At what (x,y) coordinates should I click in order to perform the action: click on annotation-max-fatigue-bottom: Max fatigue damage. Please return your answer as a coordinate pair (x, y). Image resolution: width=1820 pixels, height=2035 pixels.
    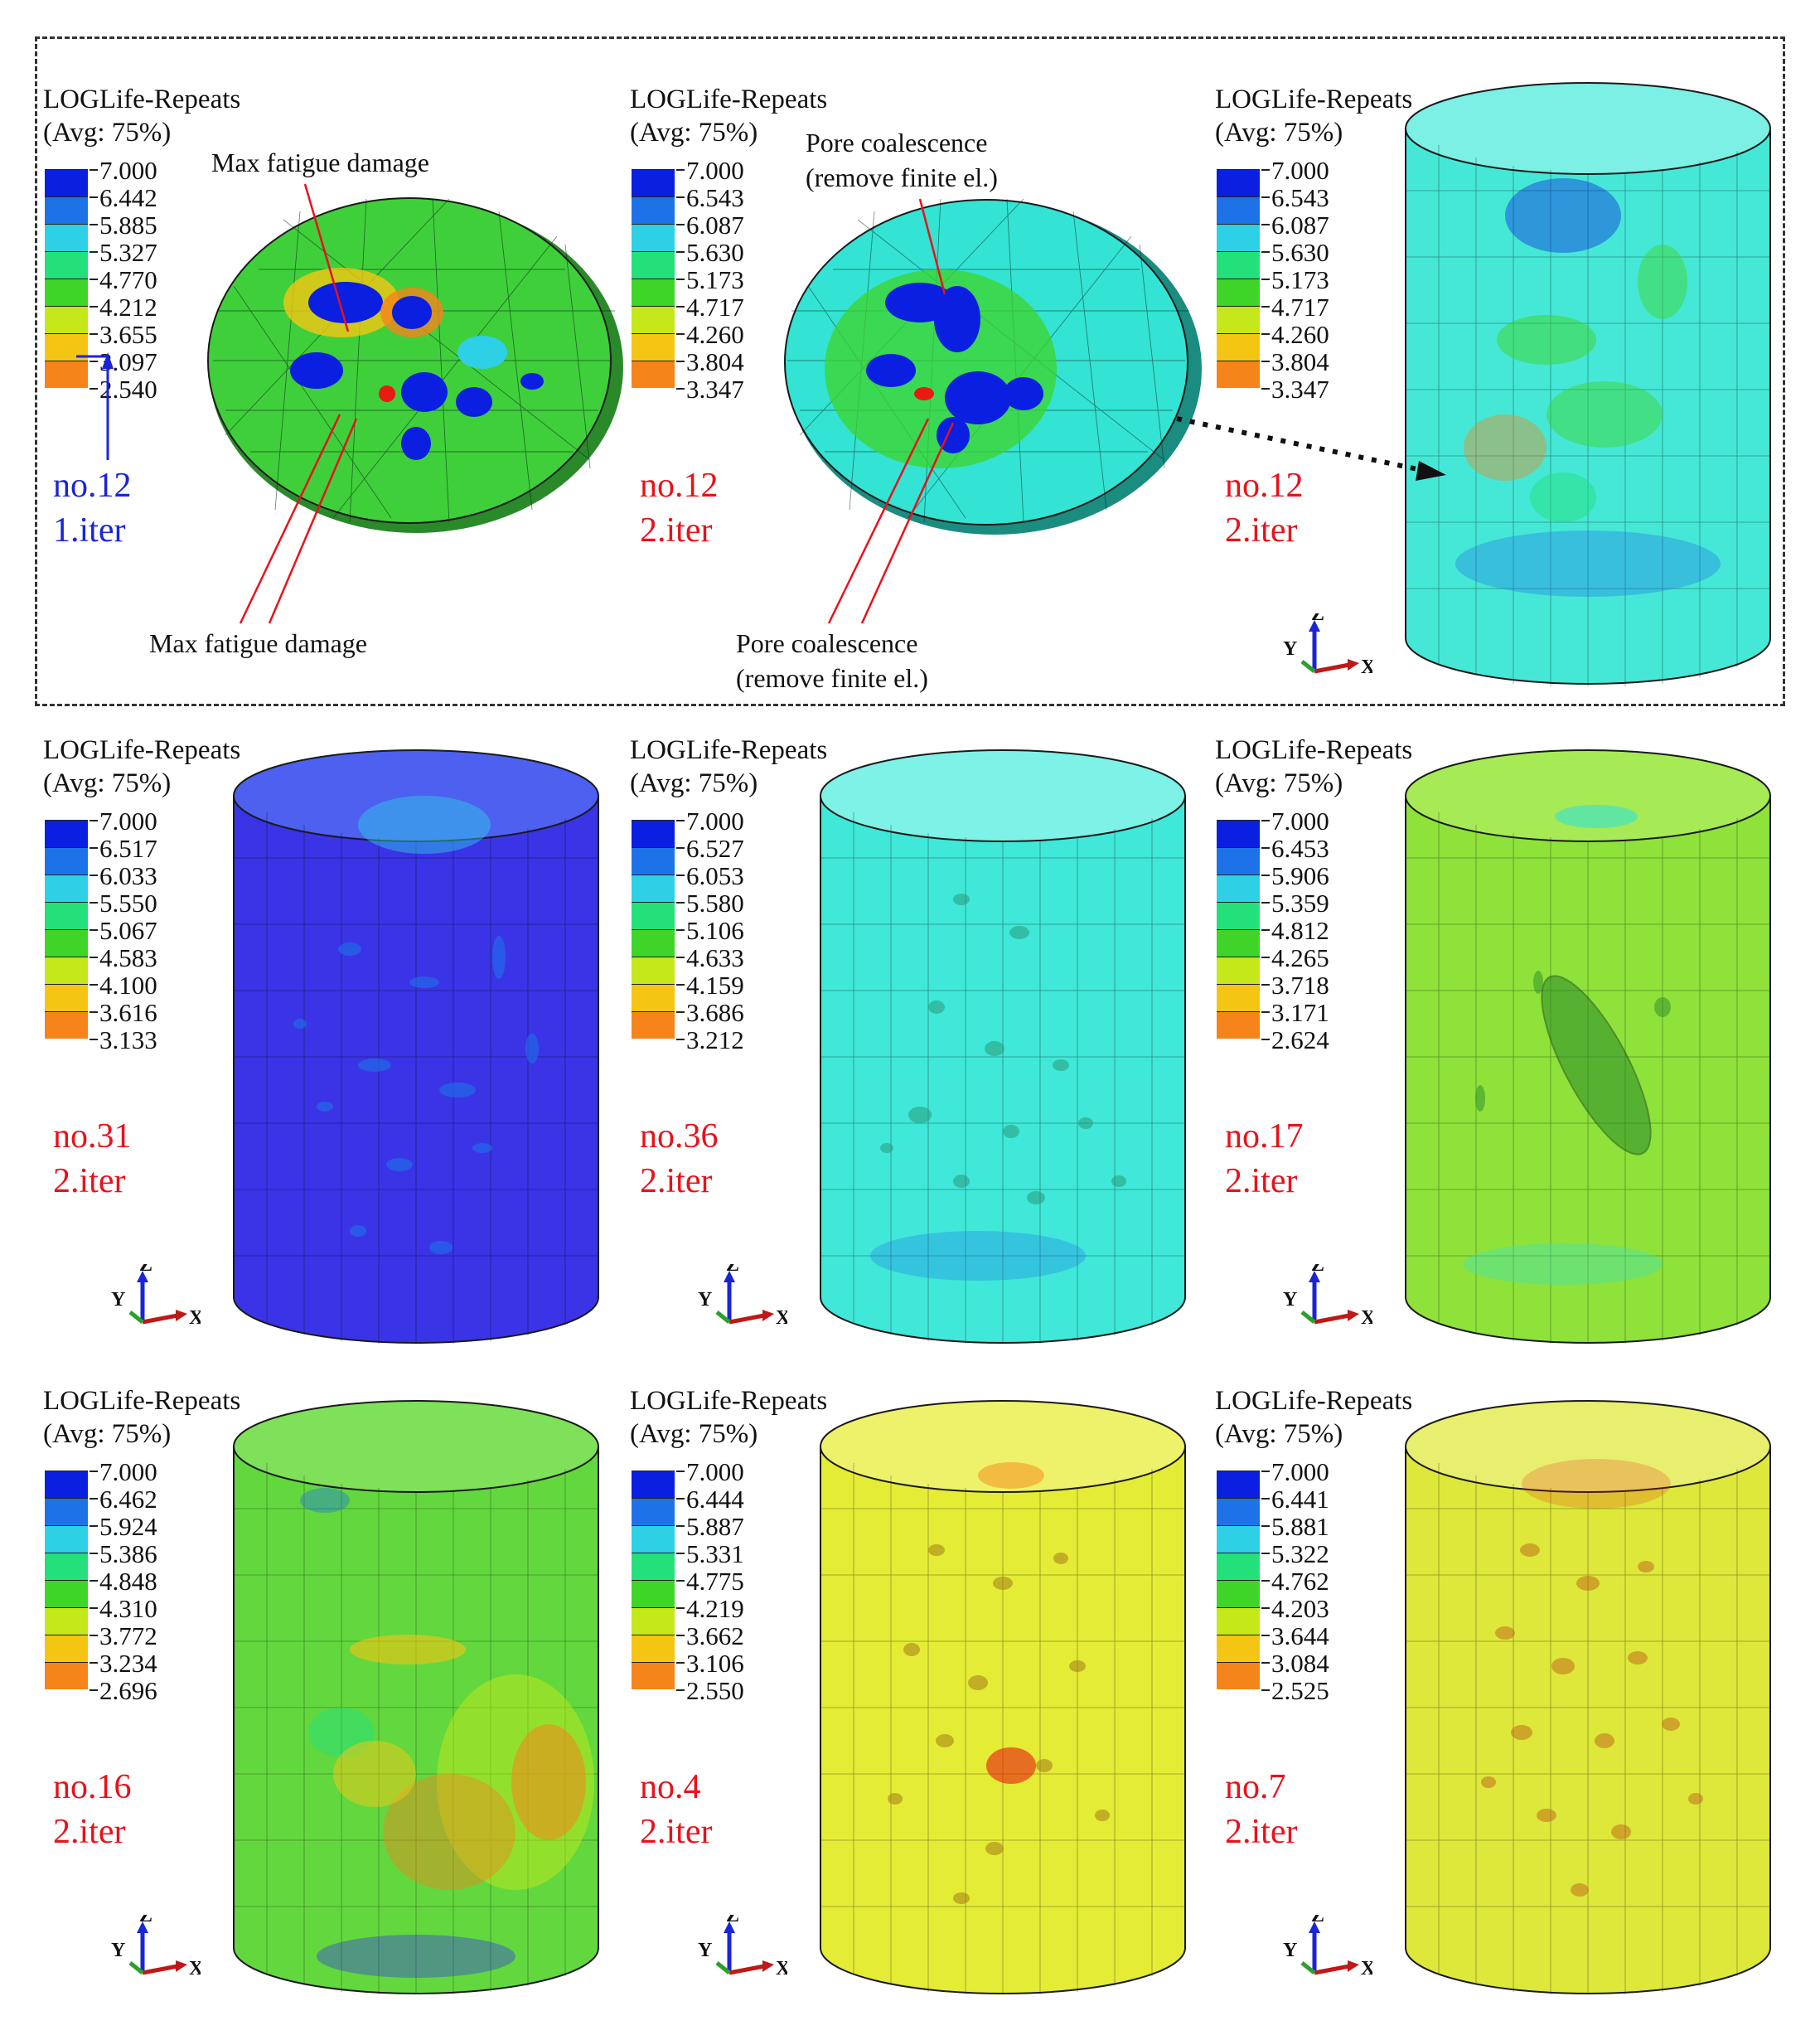
    Looking at the image, I should click on (258, 643).